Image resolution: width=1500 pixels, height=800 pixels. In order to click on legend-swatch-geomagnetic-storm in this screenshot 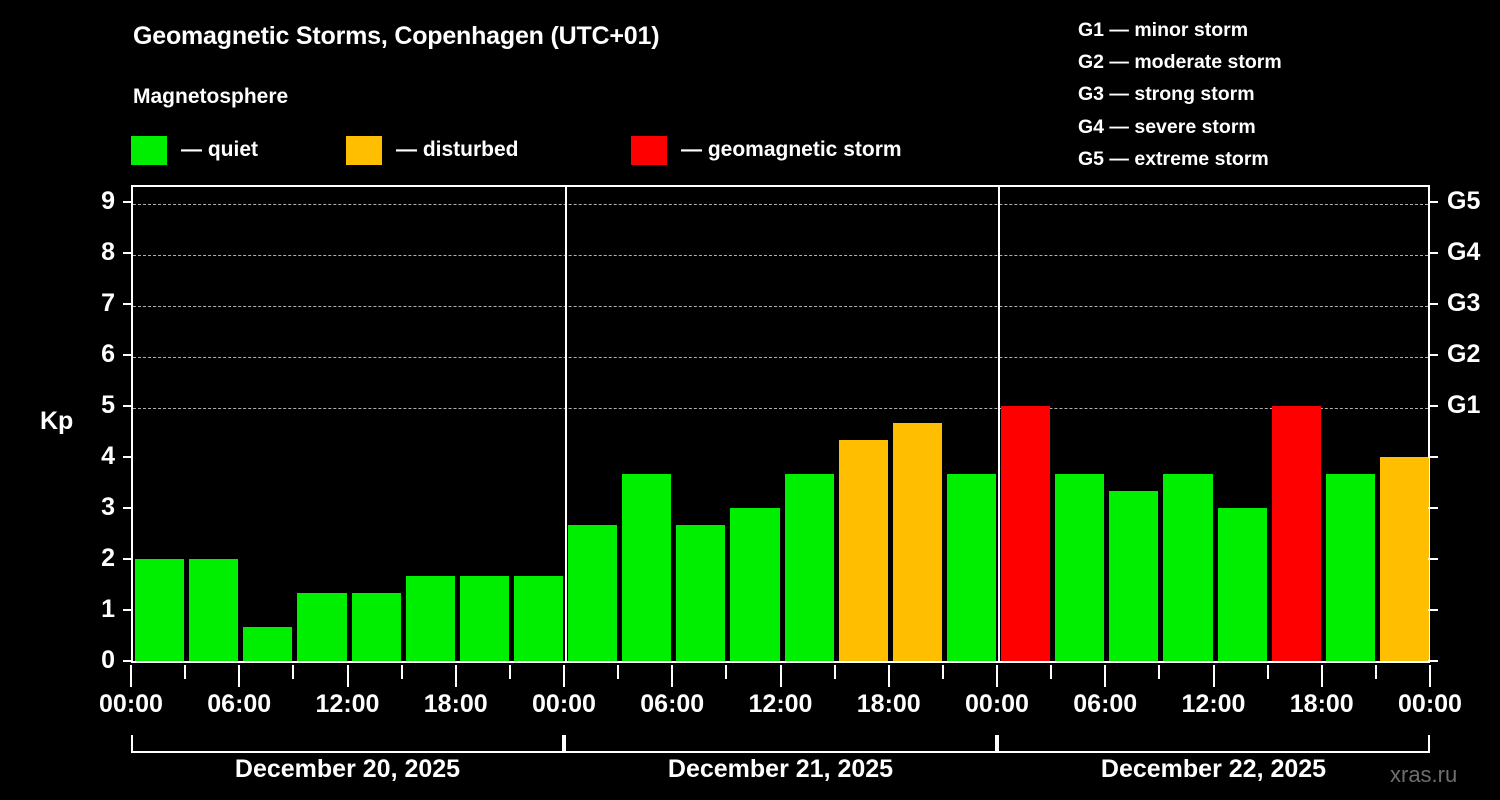, I will do `click(649, 150)`.